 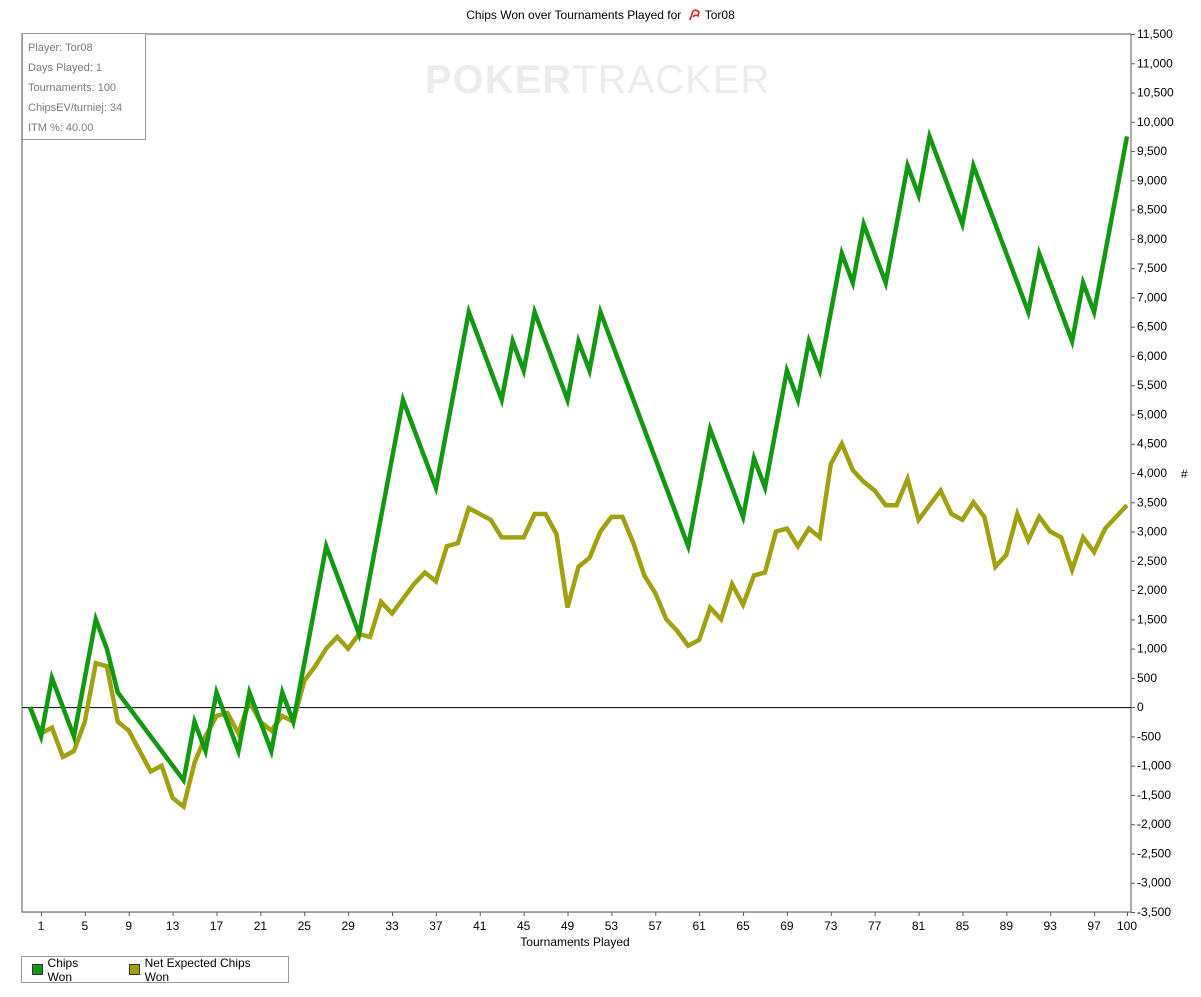 I want to click on legend: Chips Won Net Expected Chips Won, so click(x=155, y=970).